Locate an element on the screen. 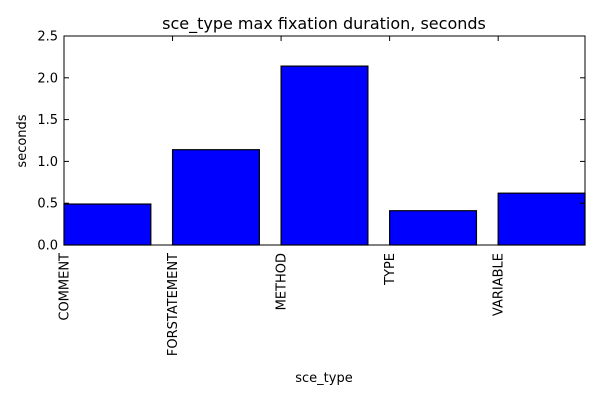 The image size is (600, 400). x-axis-label: sce_type is located at coordinates (323, 378).